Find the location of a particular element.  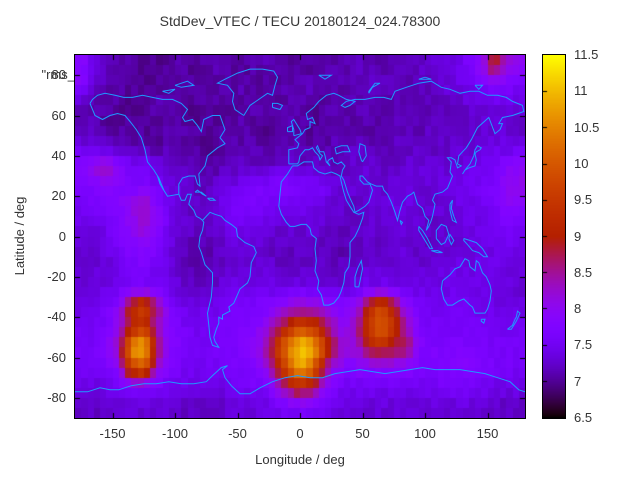

y-tick-label: 60 is located at coordinates (58, 115).